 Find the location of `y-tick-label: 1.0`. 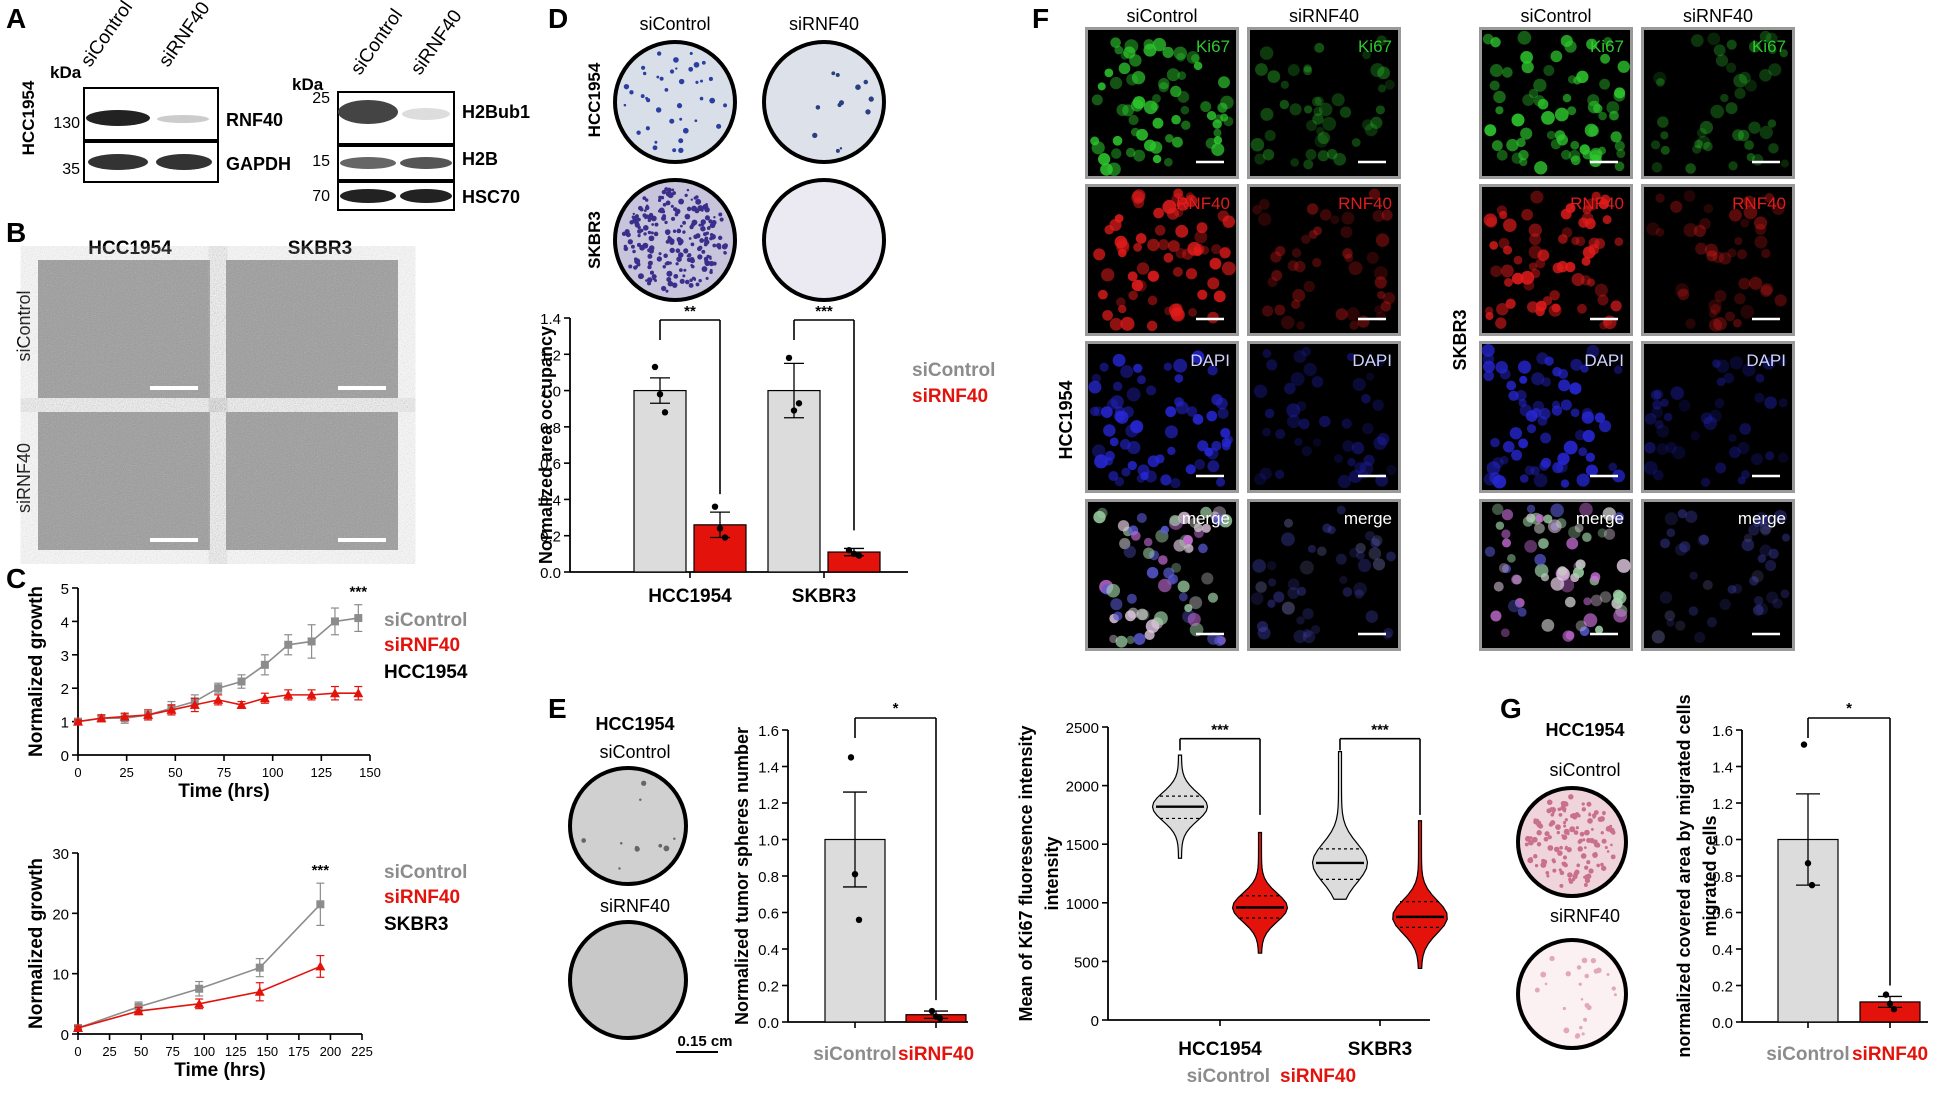

y-tick-label: 1.0 is located at coordinates (550, 392).